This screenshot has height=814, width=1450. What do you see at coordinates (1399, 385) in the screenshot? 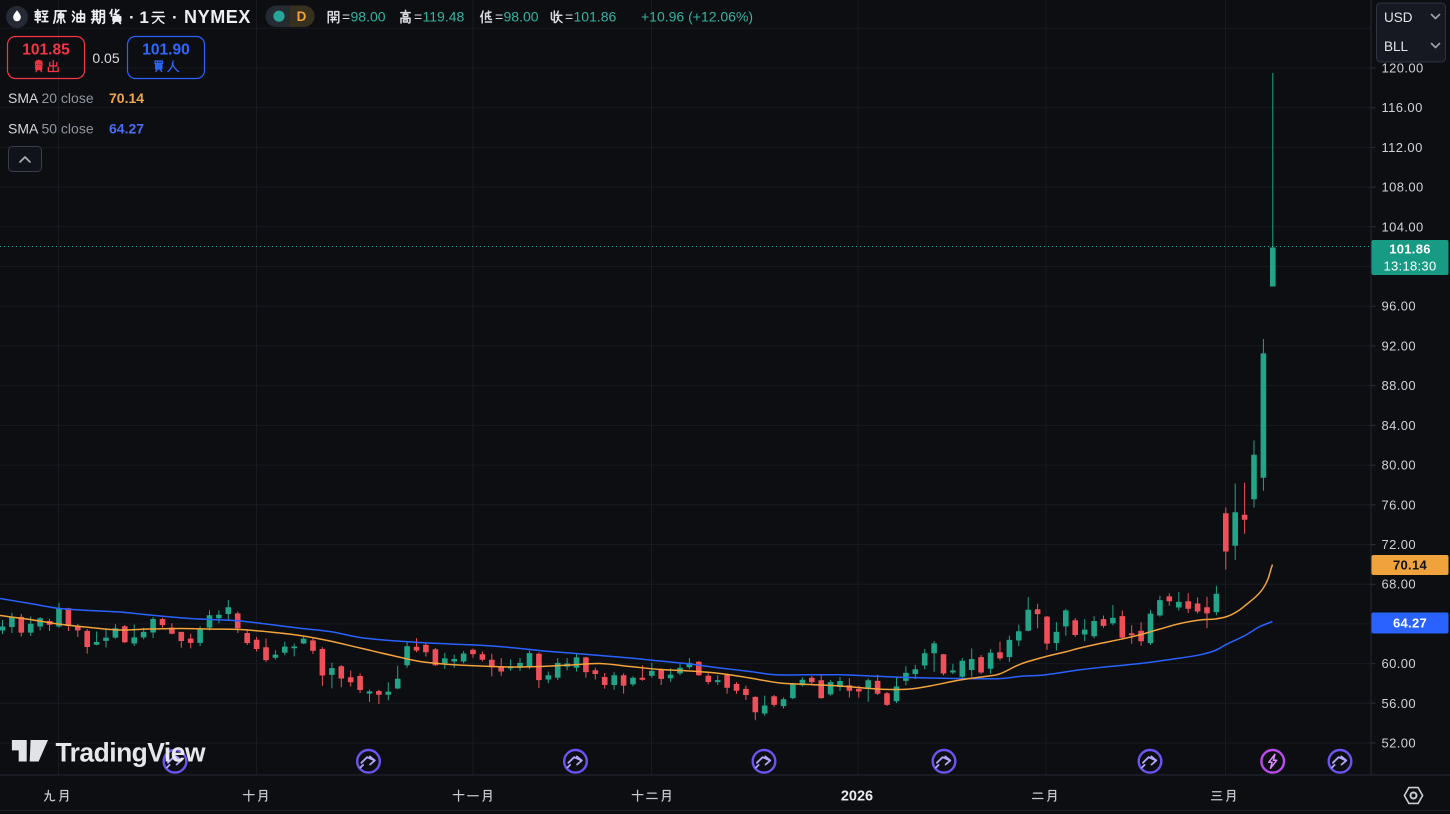
I see `svg-text: 88.00` at bounding box center [1399, 385].